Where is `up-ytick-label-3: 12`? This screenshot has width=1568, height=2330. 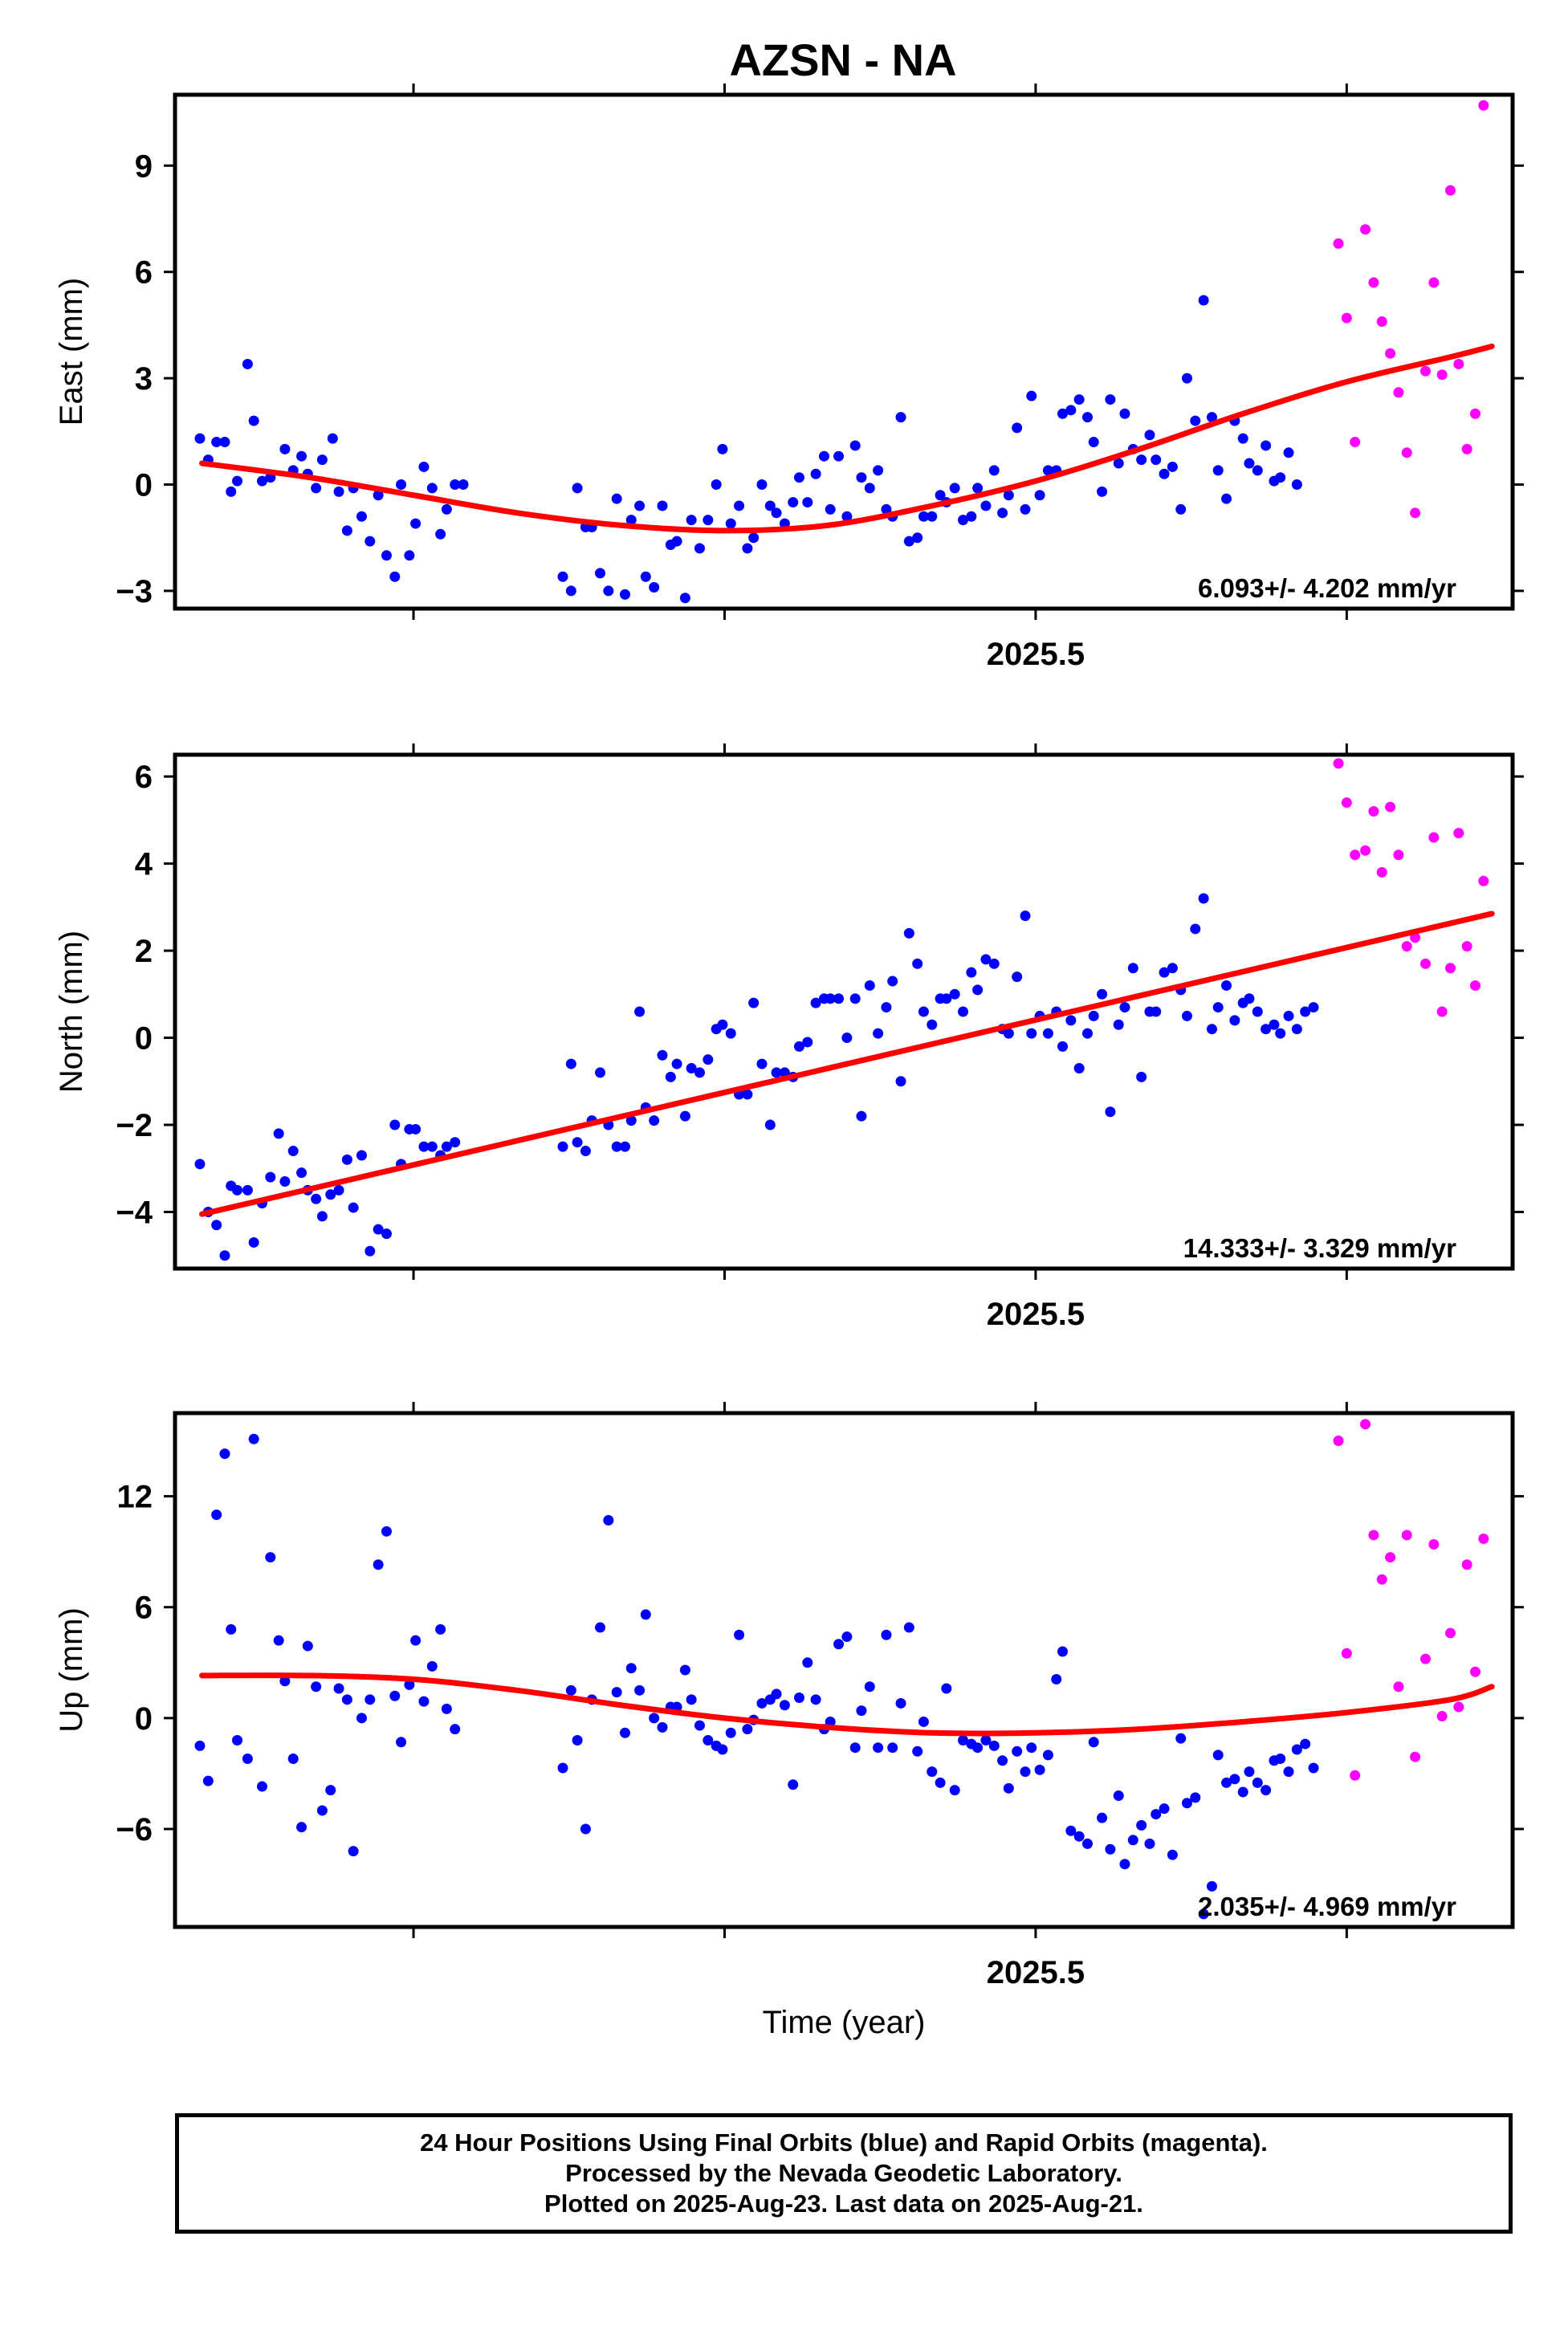
up-ytick-label-3: 12 is located at coordinates (135, 1497).